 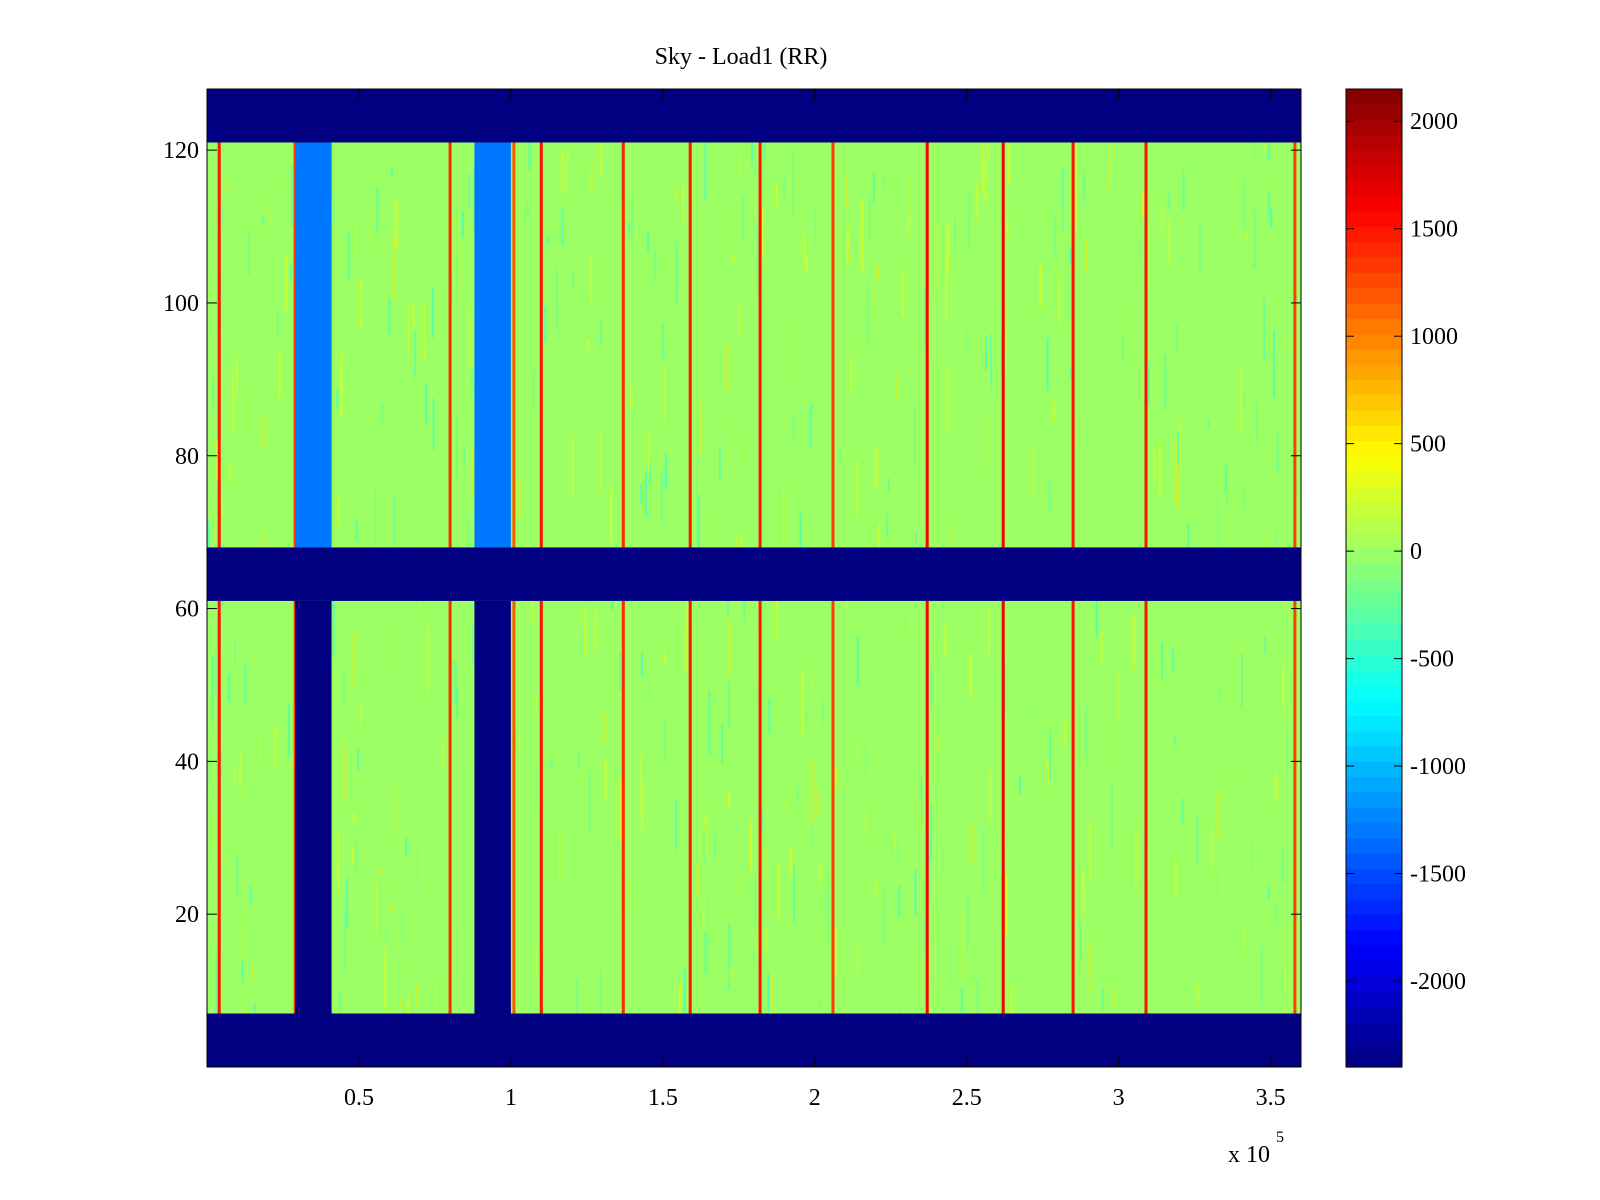 I want to click on y-tick-label: 120, so click(x=181, y=151).